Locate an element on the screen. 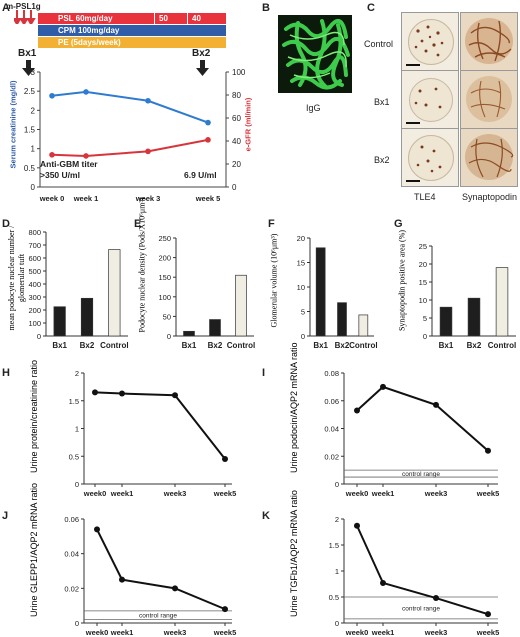  a-xtick-label: week 0 is located at coordinates (52, 198).